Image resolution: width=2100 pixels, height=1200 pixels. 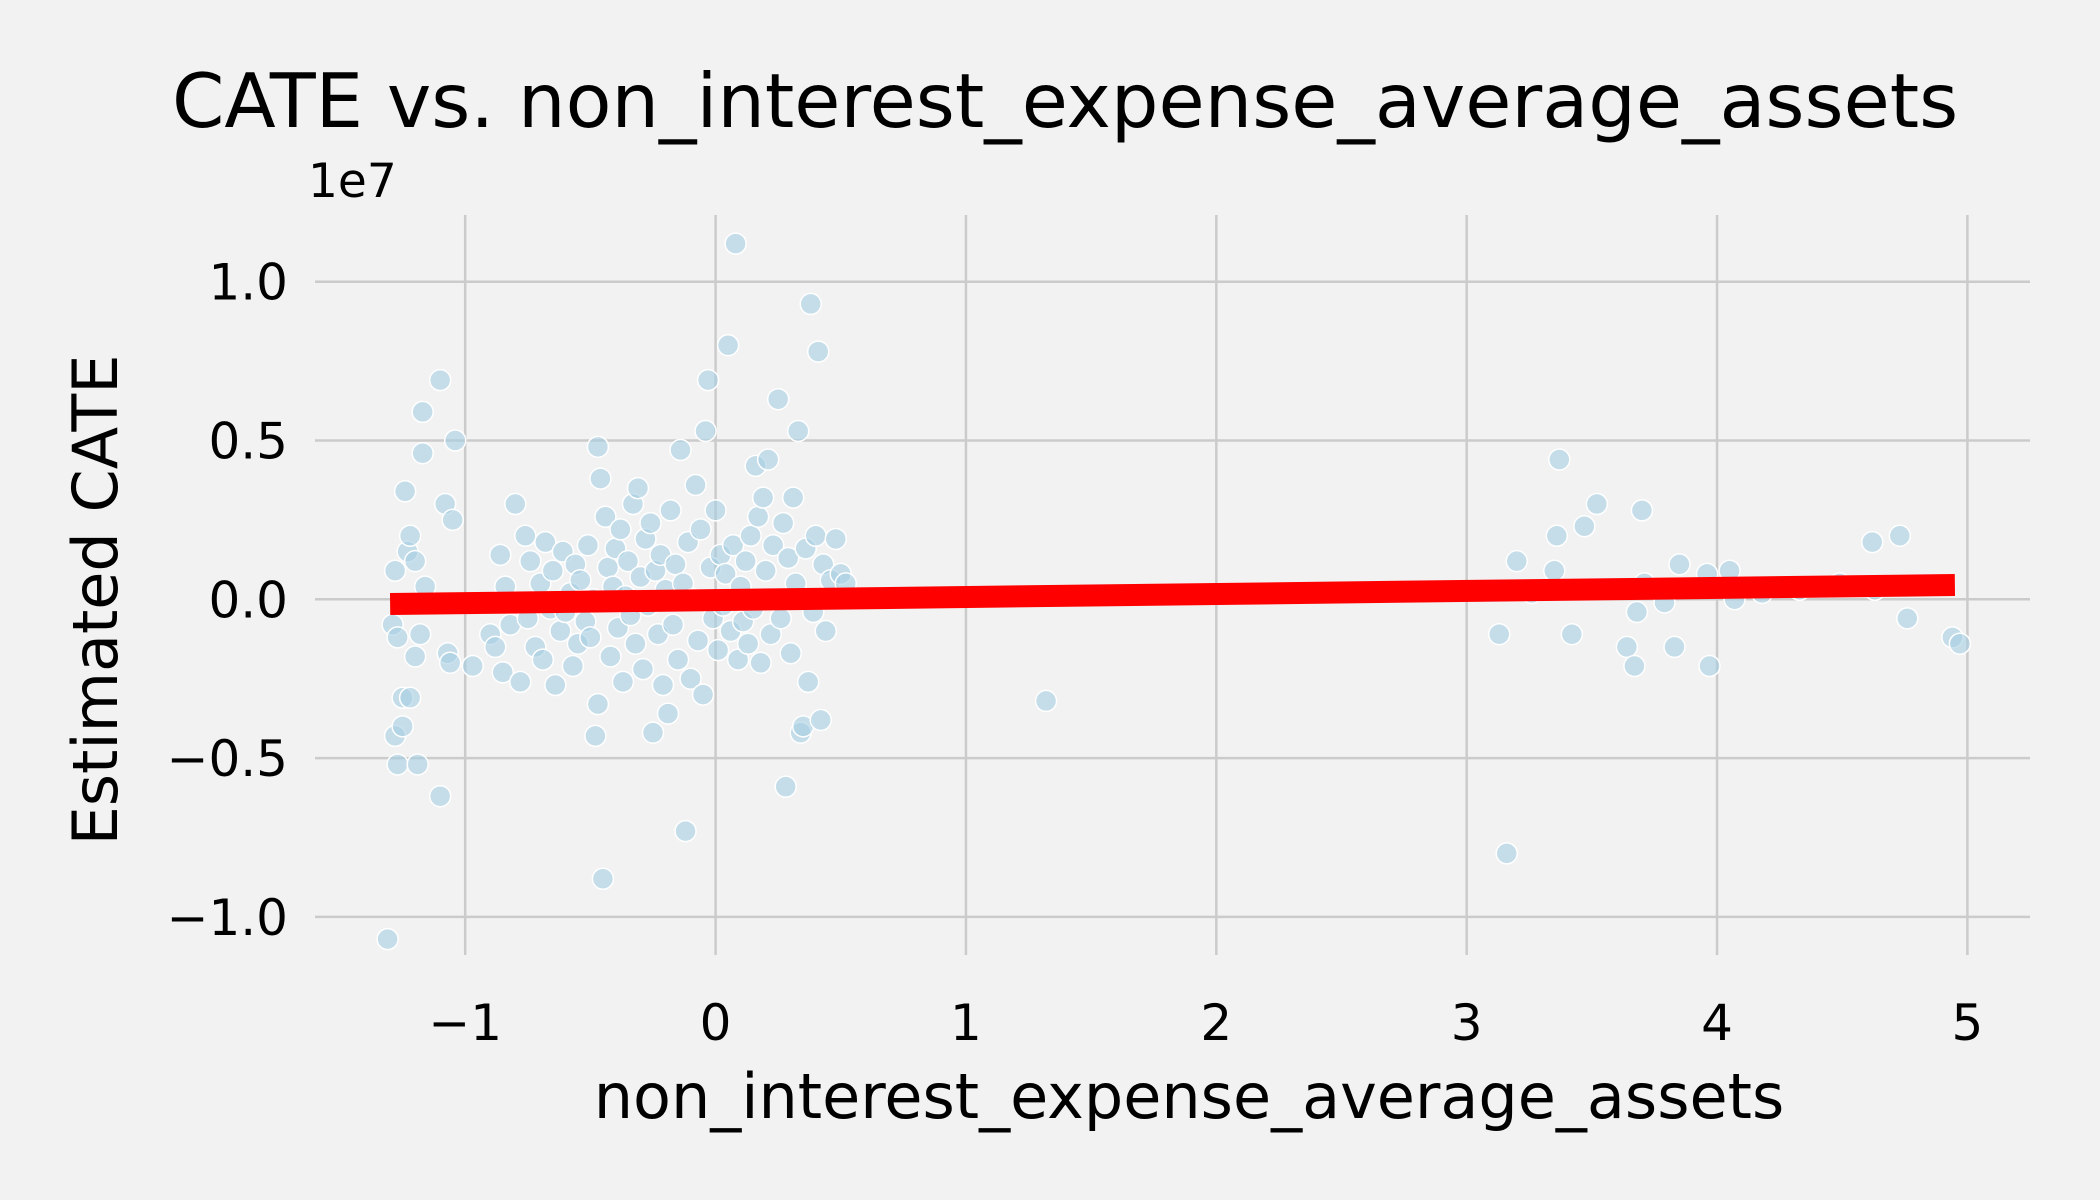 I want to click on x-tick-label: 4, so click(x=1717, y=1023).